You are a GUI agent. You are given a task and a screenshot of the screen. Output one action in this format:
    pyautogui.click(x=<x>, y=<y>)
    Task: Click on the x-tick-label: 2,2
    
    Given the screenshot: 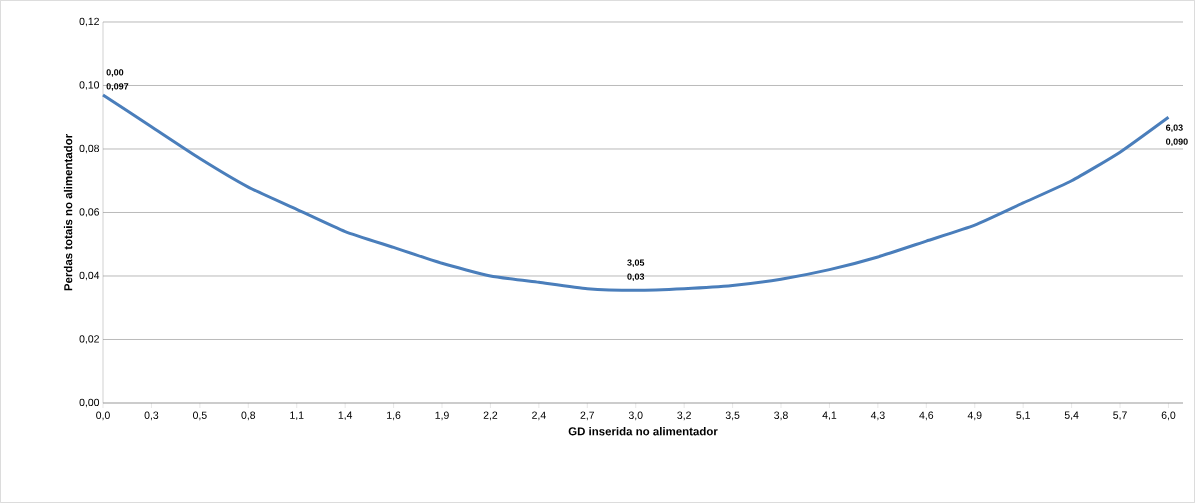 What is the action you would take?
    pyautogui.click(x=490, y=416)
    